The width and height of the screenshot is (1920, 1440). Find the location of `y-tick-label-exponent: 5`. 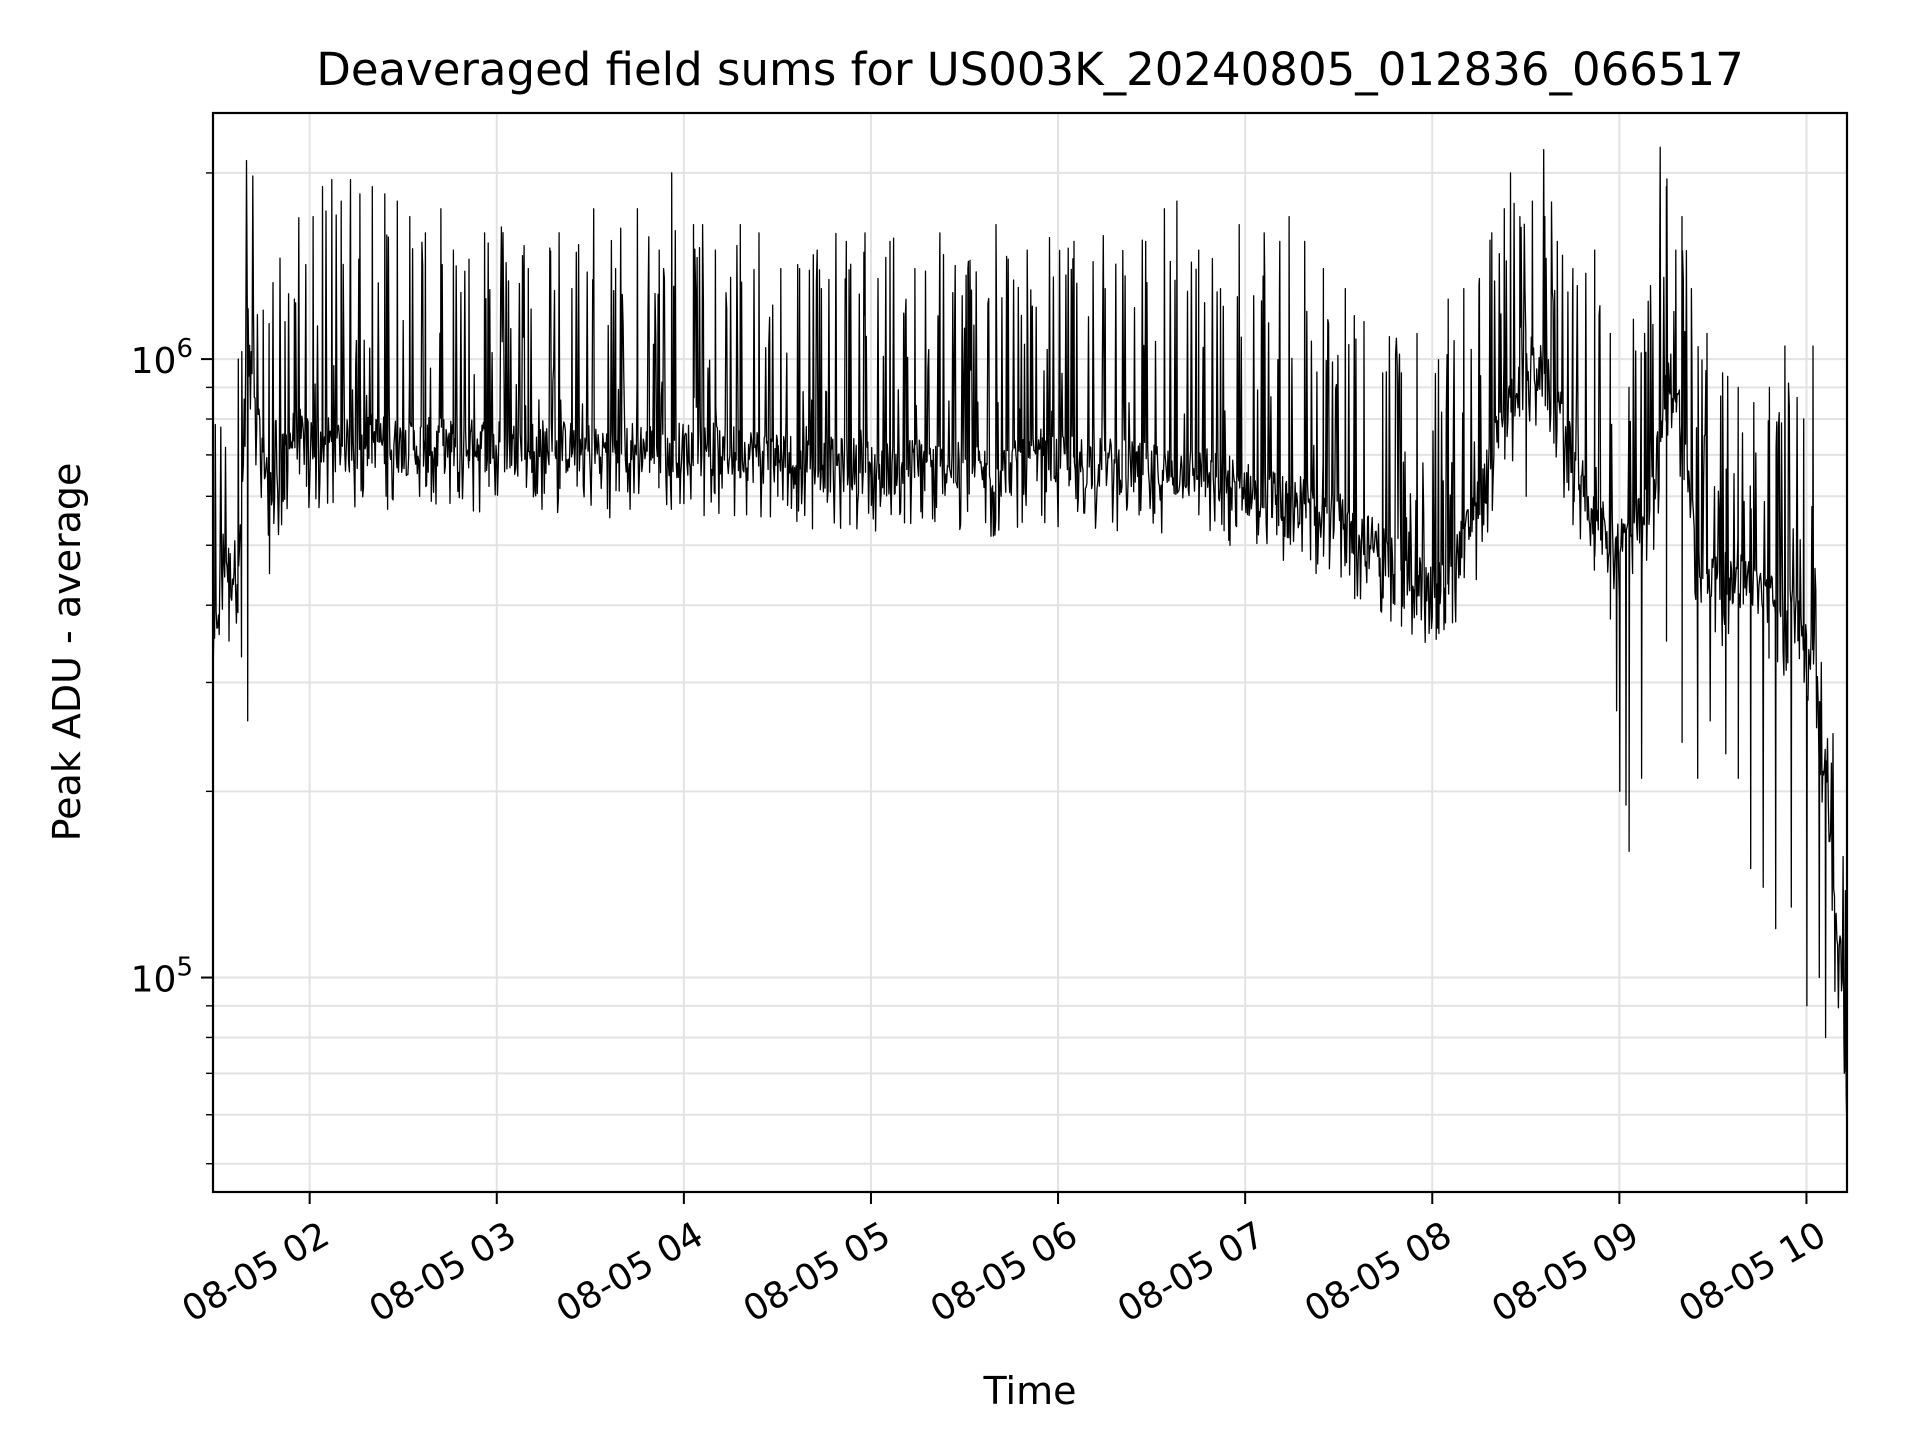

y-tick-label-exponent: 5 is located at coordinates (184, 968).